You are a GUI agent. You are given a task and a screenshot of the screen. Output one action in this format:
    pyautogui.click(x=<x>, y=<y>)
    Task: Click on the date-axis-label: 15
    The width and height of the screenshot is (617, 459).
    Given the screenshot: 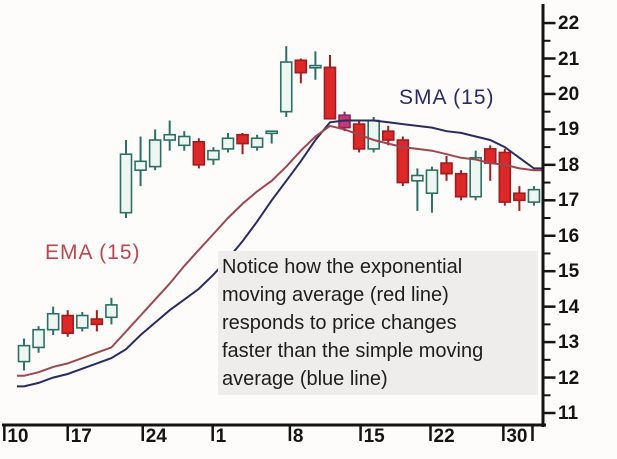 What is the action you would take?
    pyautogui.click(x=374, y=436)
    